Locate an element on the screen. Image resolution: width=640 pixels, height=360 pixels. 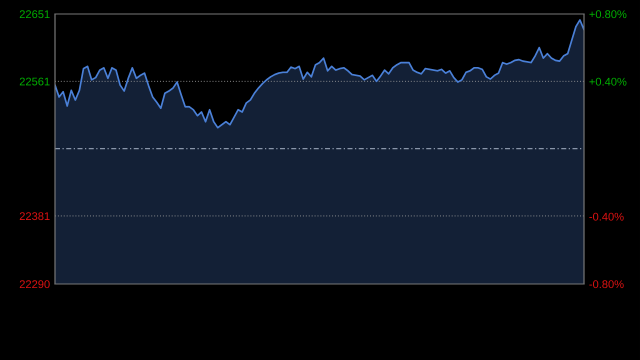
y-tick-label: 22381 is located at coordinates (35, 216).